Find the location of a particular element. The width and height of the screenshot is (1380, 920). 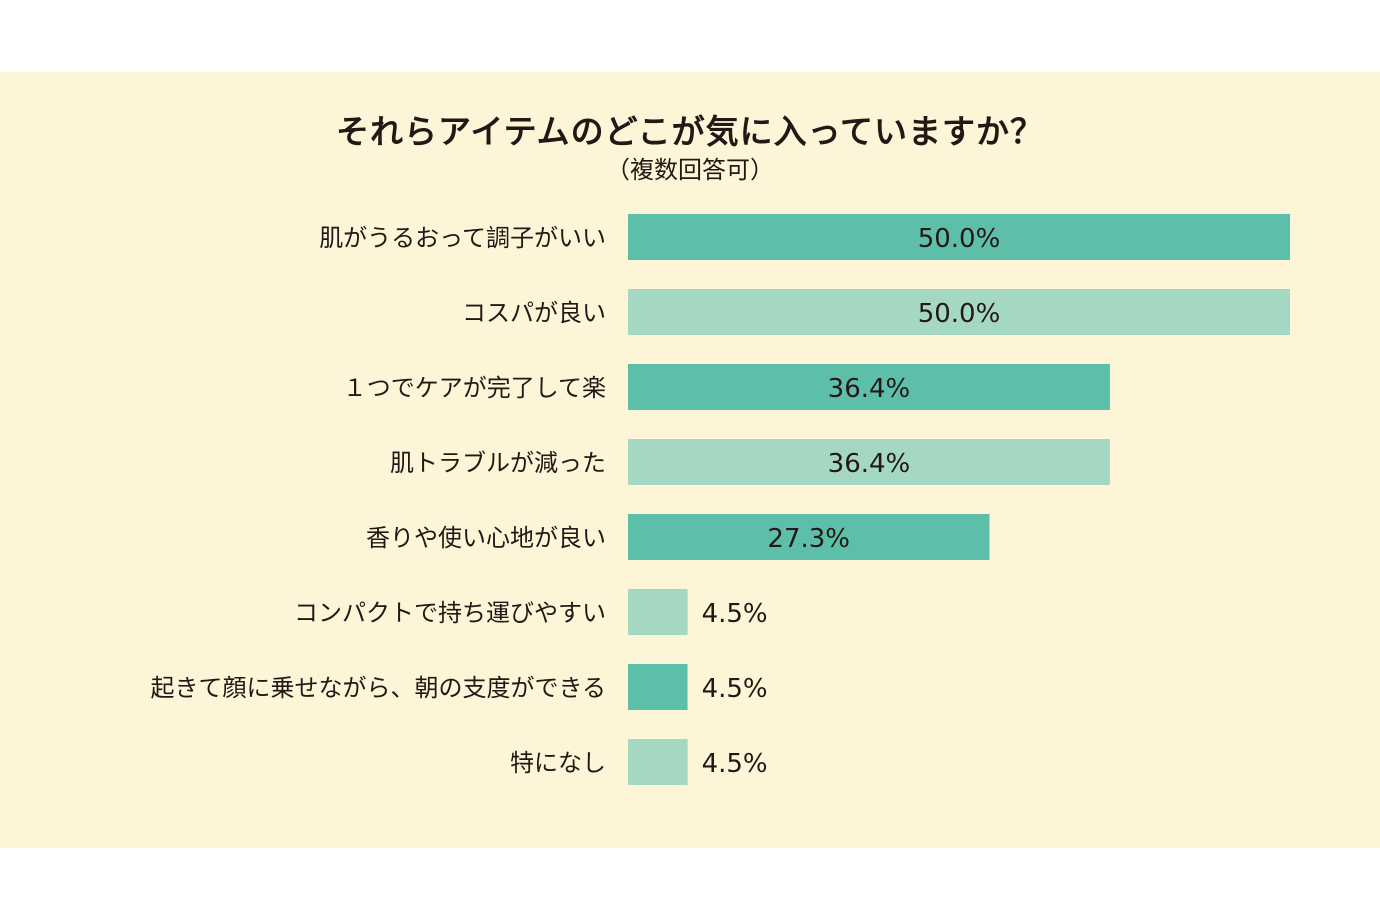

chart-subtitle: （複数回答可） is located at coordinates (690, 170).